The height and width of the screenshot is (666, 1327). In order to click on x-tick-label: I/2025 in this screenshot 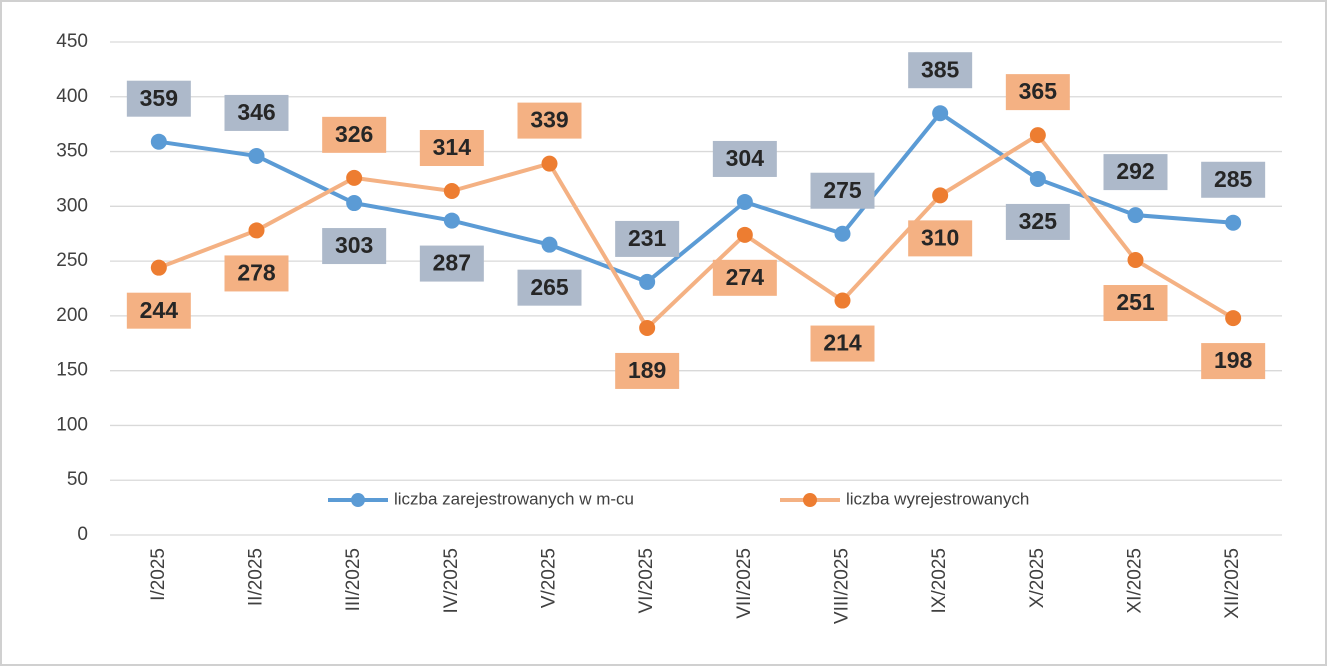, I will do `click(158, 574)`.